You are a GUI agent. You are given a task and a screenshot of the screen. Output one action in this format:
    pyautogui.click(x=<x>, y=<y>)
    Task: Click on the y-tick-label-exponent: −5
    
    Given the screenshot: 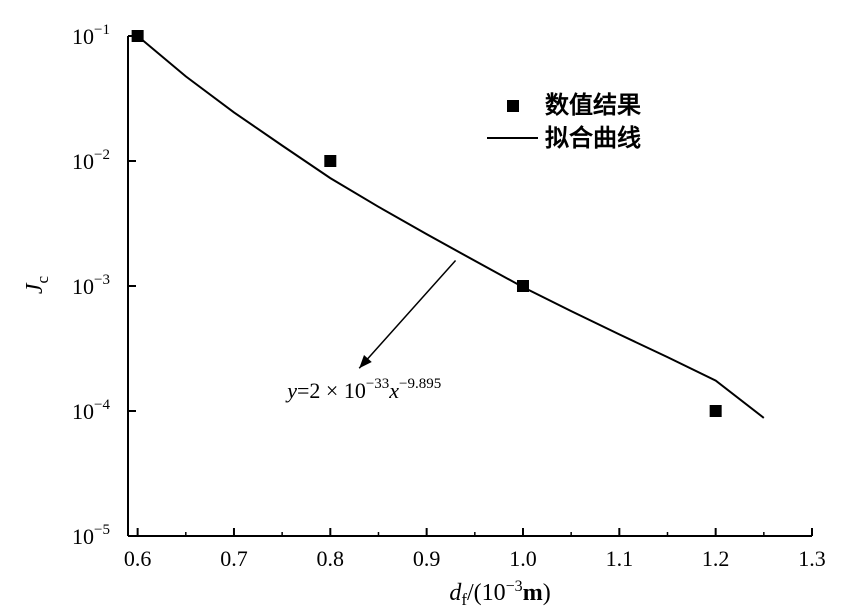 What is the action you would take?
    pyautogui.click(x=102, y=530)
    